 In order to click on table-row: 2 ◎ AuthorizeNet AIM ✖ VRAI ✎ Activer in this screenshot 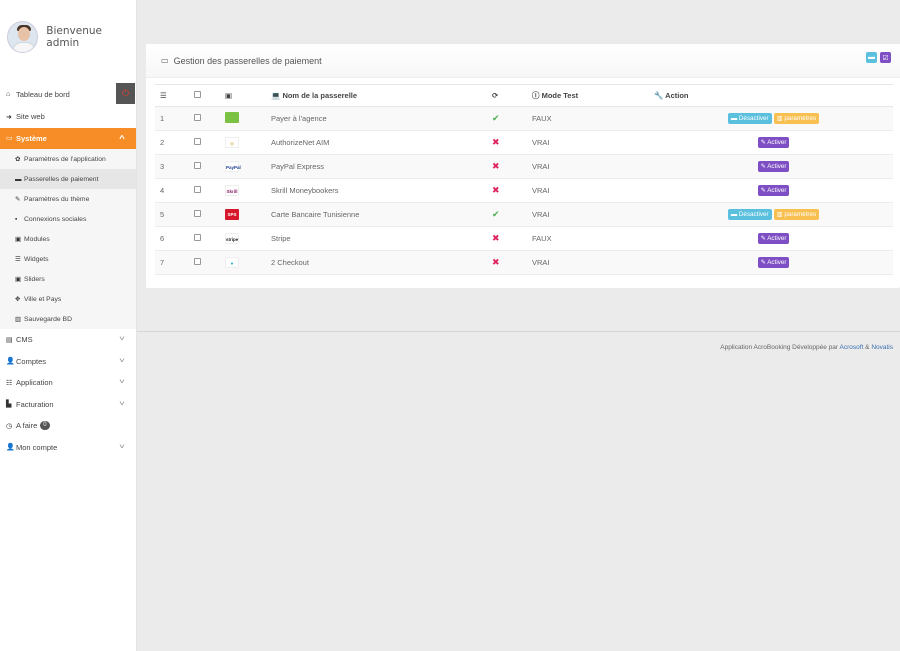, I will do `click(524, 142)`.